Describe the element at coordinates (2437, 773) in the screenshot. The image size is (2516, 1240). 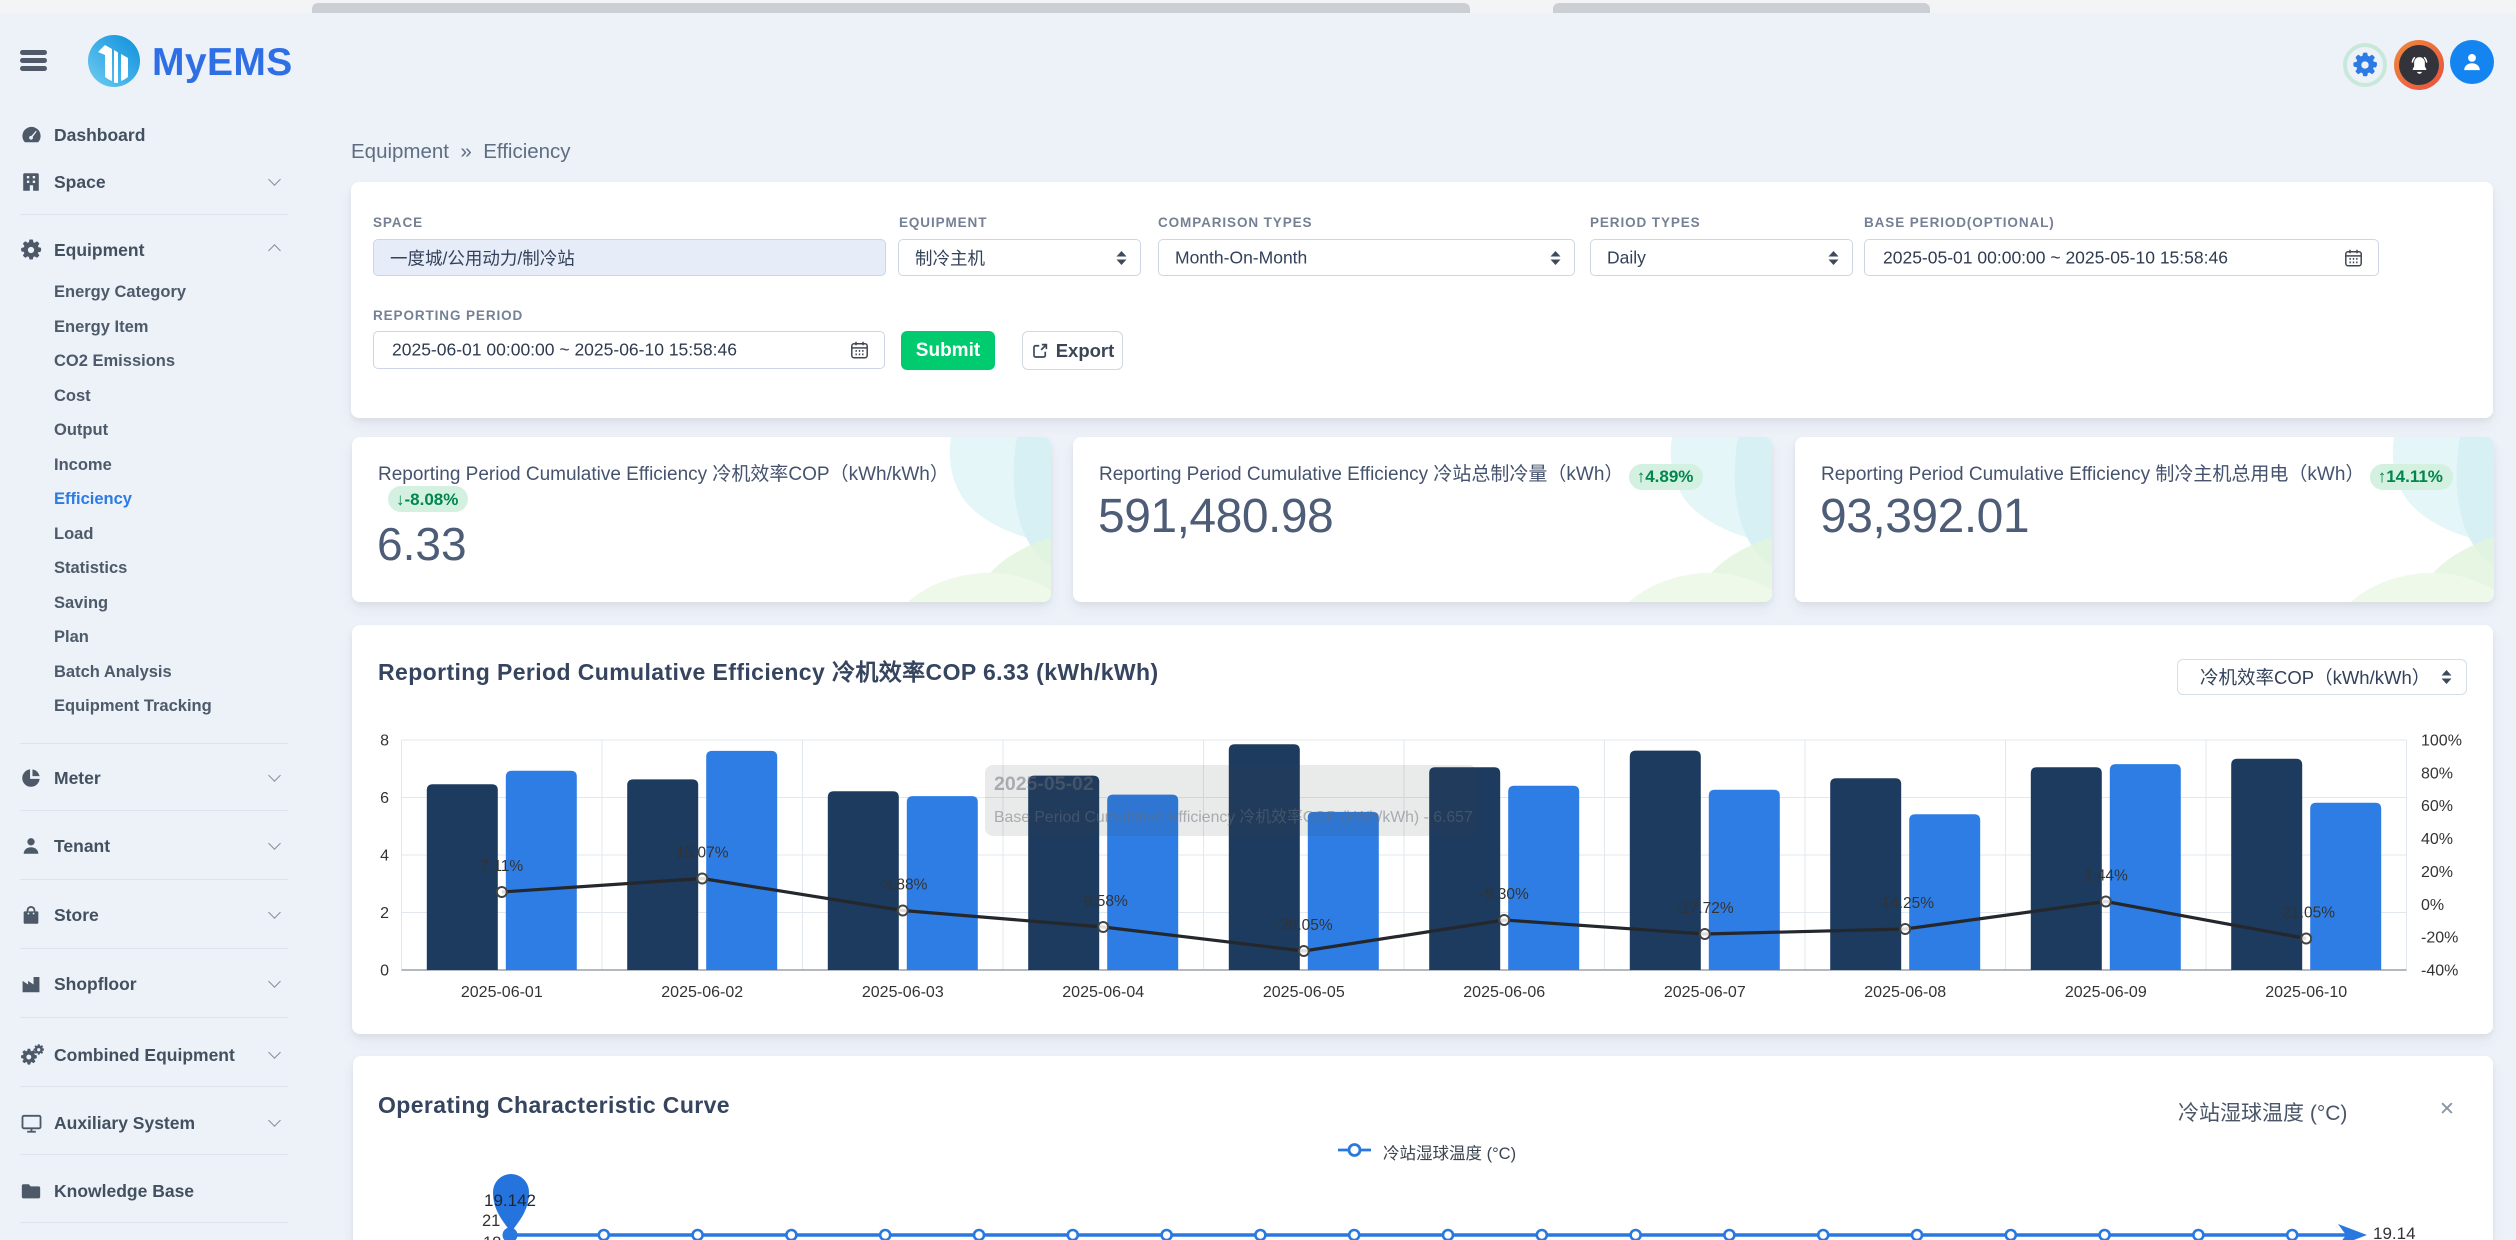
I see `svg-text: 80%` at that location.